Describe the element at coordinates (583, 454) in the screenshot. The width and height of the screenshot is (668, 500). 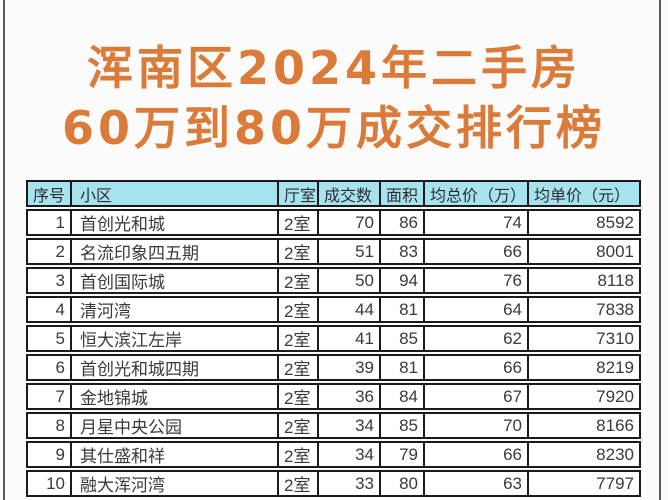
I see `table-cell-avg_unit: 8230` at that location.